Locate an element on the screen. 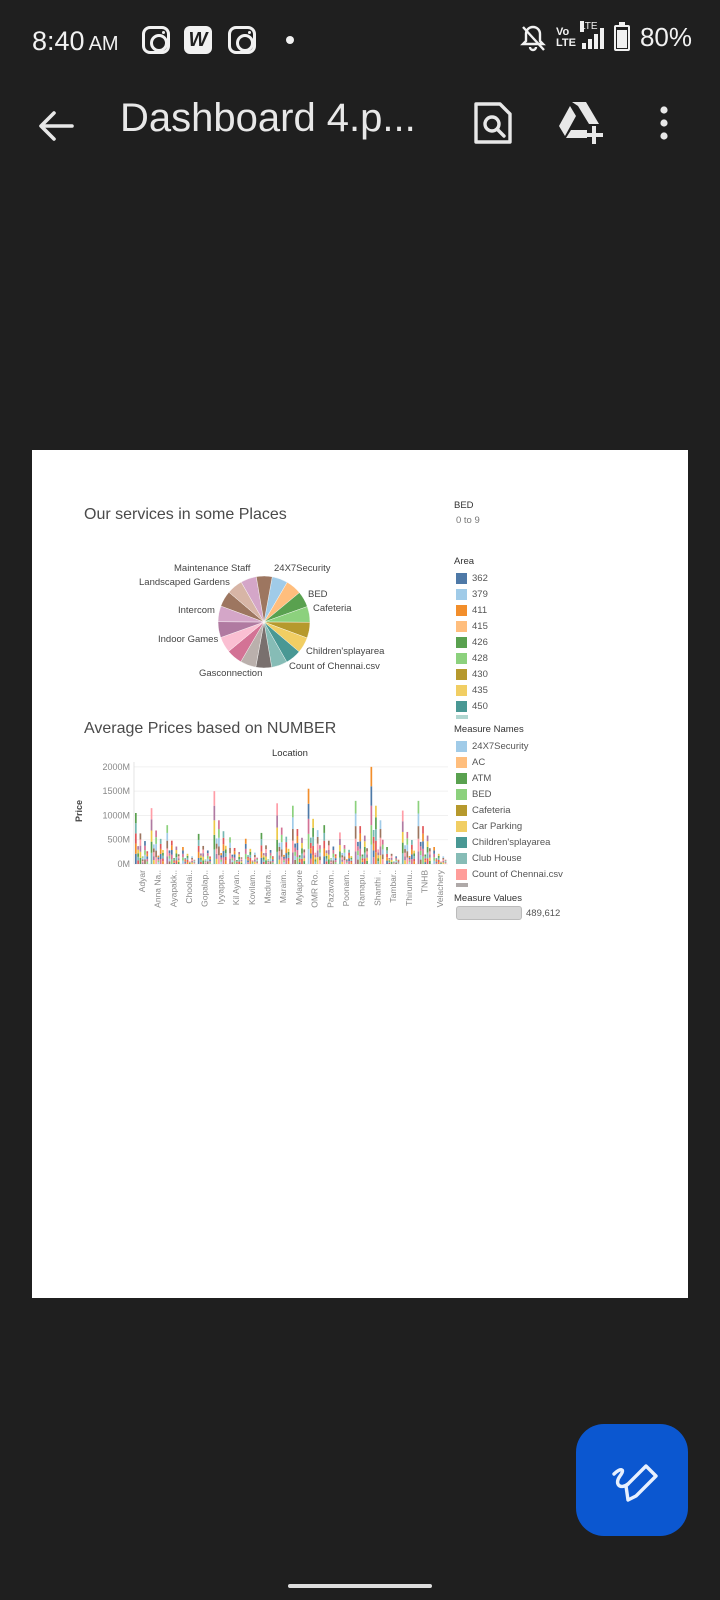  add-to-drive-icon is located at coordinates (580, 123).